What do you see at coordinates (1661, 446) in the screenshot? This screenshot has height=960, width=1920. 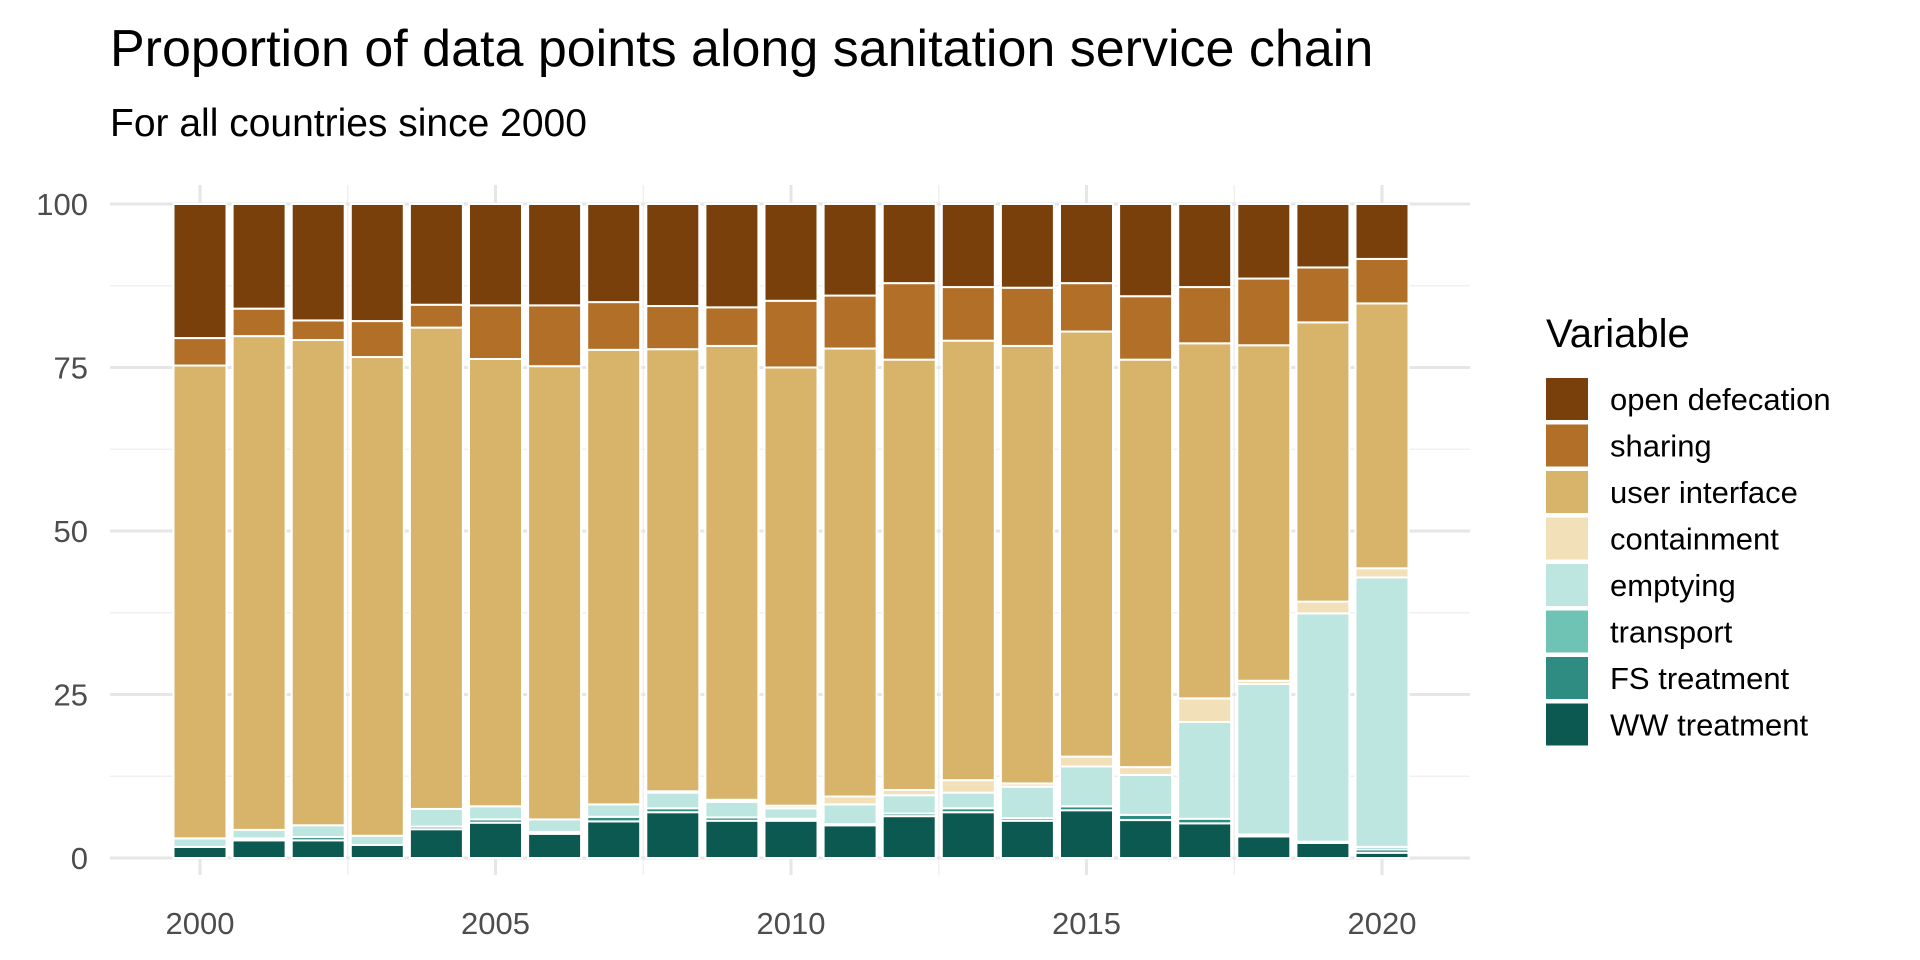 I see `legend-label: sharing` at bounding box center [1661, 446].